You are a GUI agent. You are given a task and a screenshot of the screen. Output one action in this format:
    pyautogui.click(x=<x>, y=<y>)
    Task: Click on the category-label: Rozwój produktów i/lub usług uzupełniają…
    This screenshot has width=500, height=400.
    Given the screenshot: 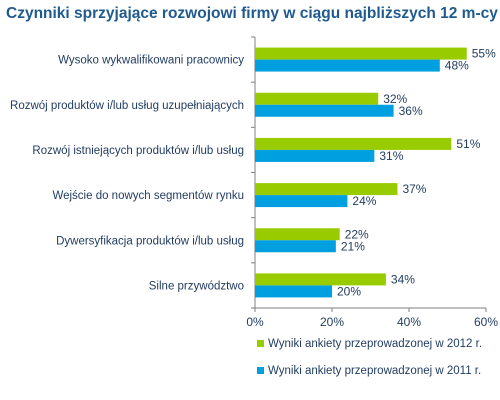 What is the action you would take?
    pyautogui.click(x=127, y=106)
    